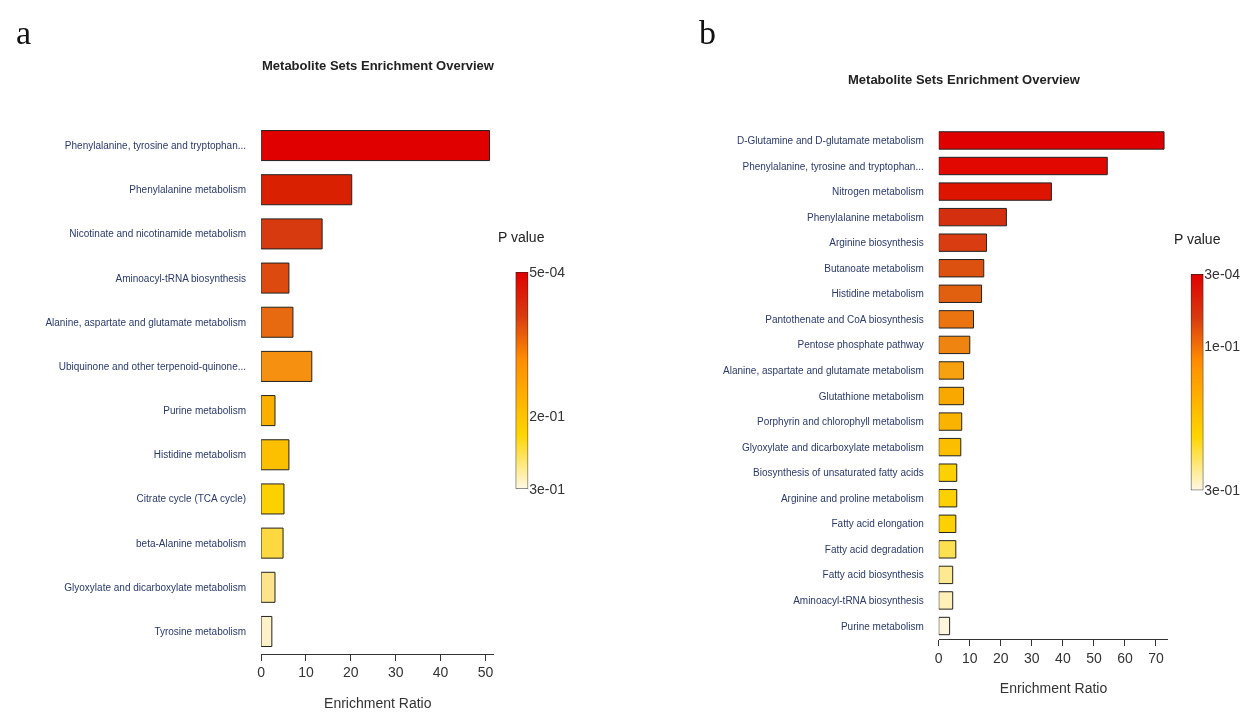 The width and height of the screenshot is (1252, 720). Describe the element at coordinates (878, 192) in the screenshot. I see `y-tick-label: Nitrogen metabolism` at that location.